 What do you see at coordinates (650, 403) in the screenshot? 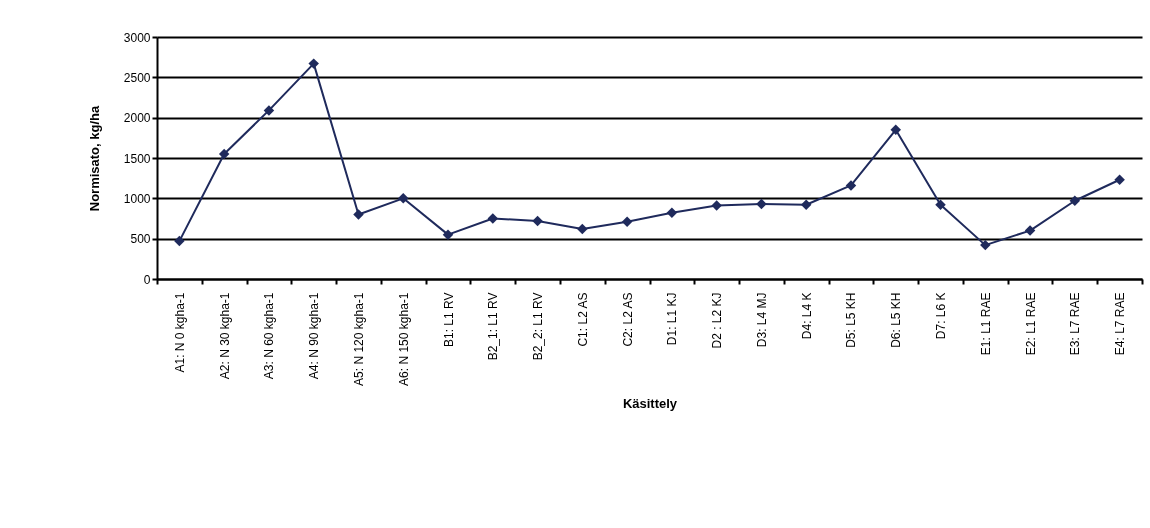
I see `x-axis-title: Käsittely` at bounding box center [650, 403].